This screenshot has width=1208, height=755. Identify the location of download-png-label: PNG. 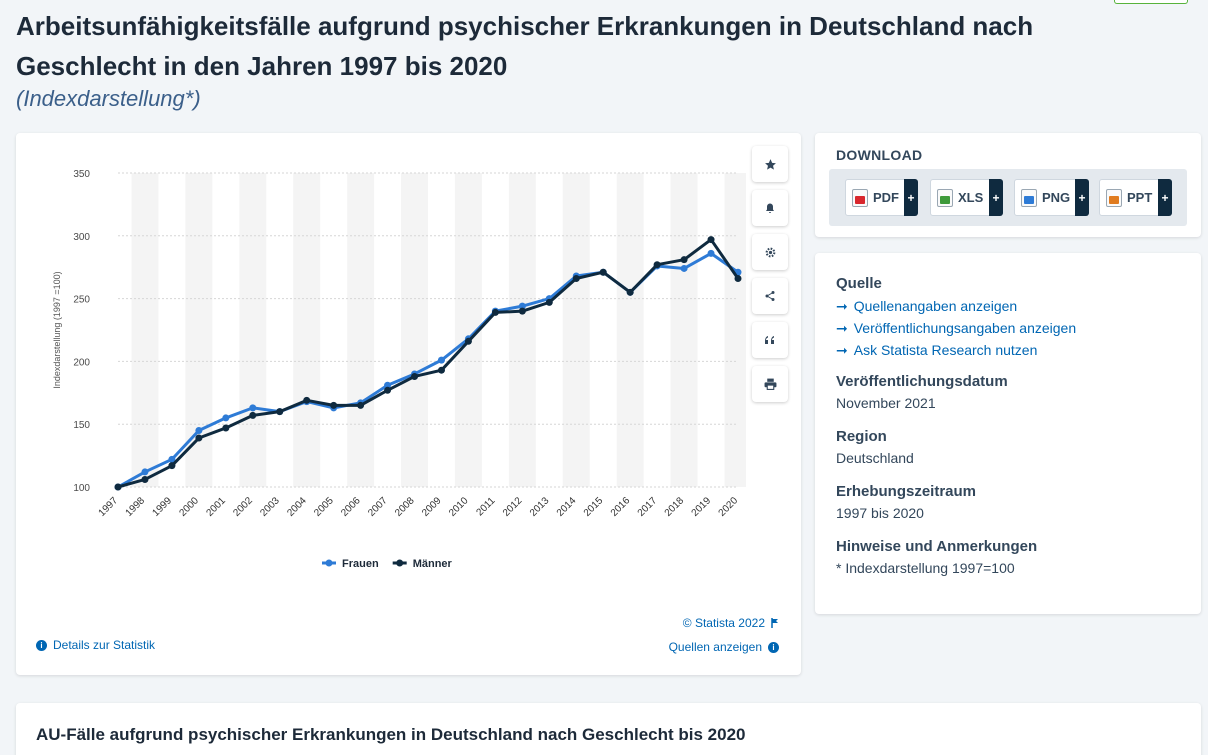
(1056, 197).